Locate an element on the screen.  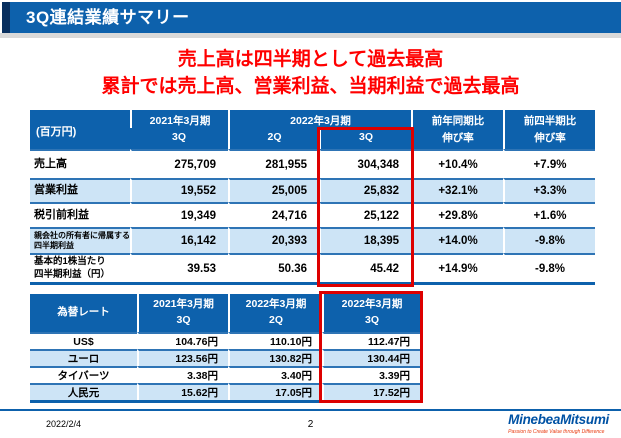
currency-label: ユーロ is located at coordinates (83, 357).